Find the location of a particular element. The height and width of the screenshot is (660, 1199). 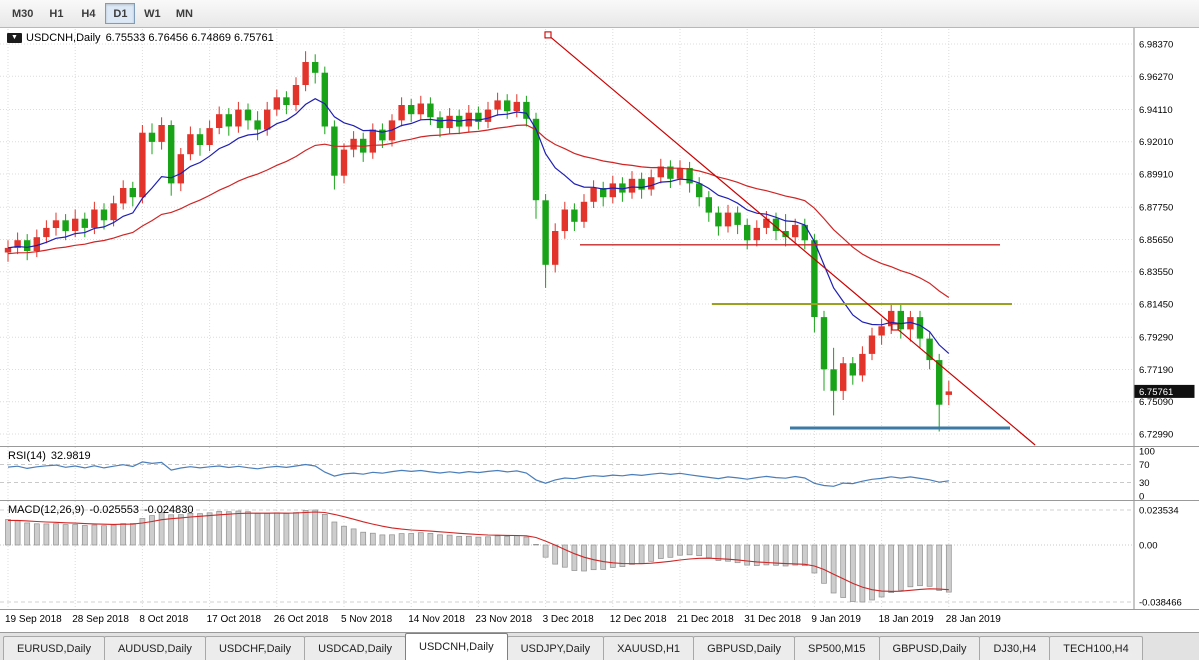

macd-label: MACD(12,26,9) is located at coordinates (46, 510).